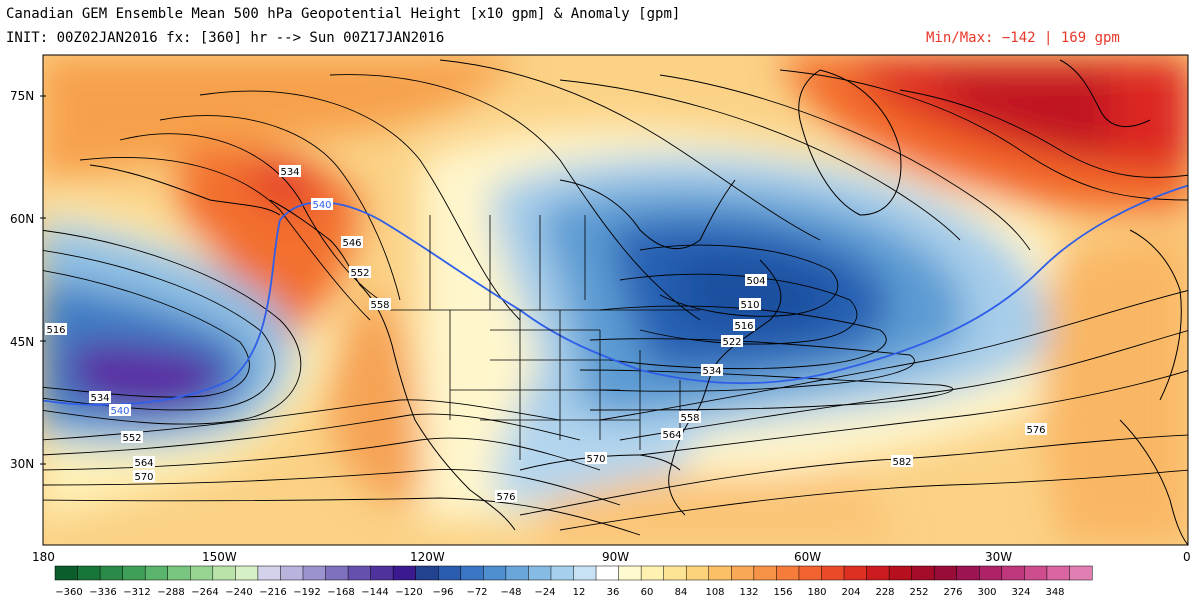 The width and height of the screenshot is (1200, 600). What do you see at coordinates (28, 280) in the screenshot?
I see `latitude-labels: 75N 60N 45N 30N` at bounding box center [28, 280].